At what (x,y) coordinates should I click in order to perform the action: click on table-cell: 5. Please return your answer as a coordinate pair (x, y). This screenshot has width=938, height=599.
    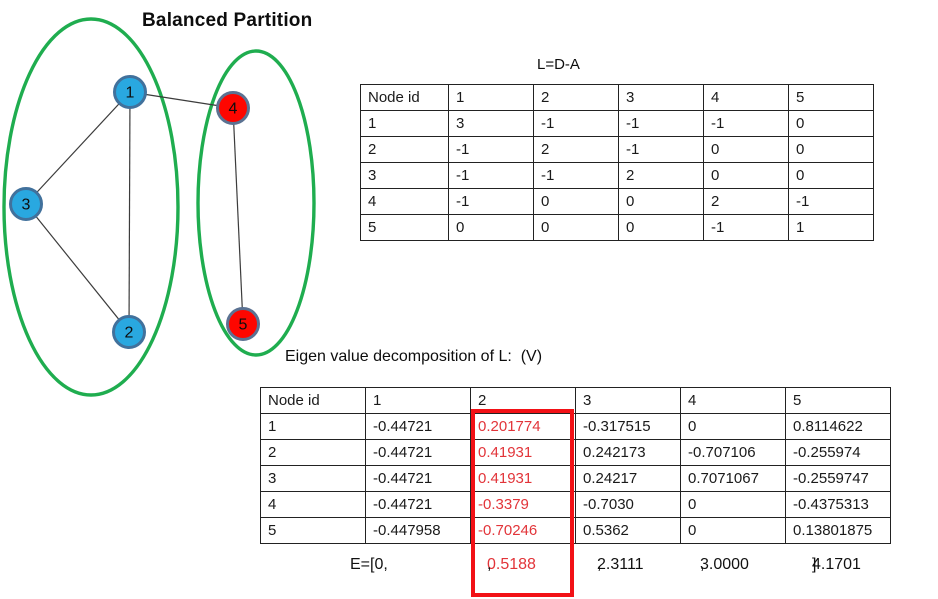
    Looking at the image, I should click on (404, 227).